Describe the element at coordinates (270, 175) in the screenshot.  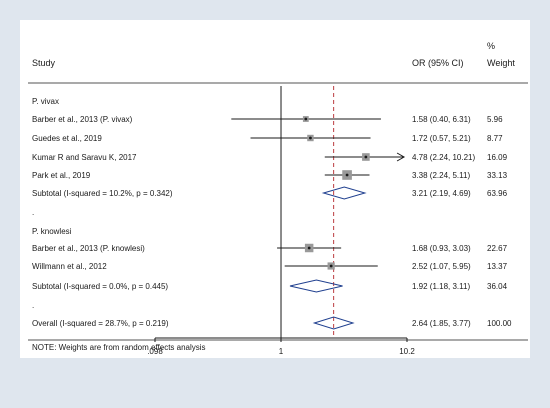
I see `forest-row-study: Park et al., 2019 3.38 (2.24, 5.11) 33.13` at that location.